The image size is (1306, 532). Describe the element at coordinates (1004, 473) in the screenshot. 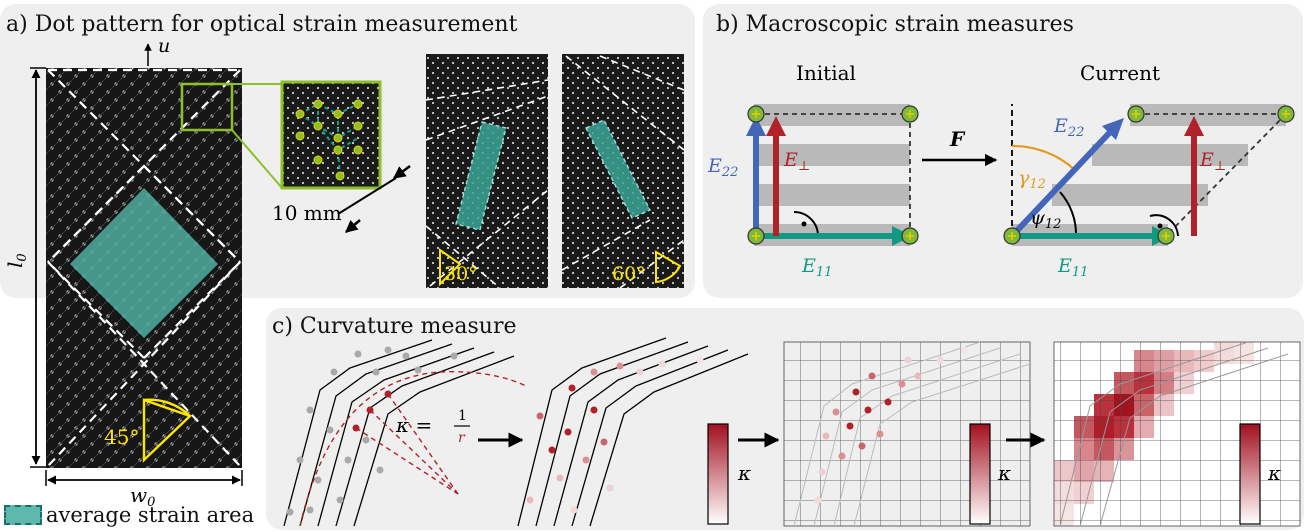

I see `colorbar-2-label: κ` at that location.